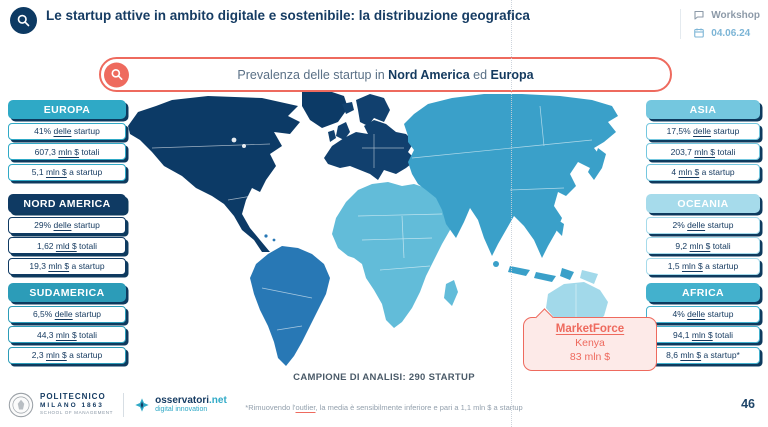 The image size is (768, 427). I want to click on stat-row: 2% delle startup, so click(703, 225).